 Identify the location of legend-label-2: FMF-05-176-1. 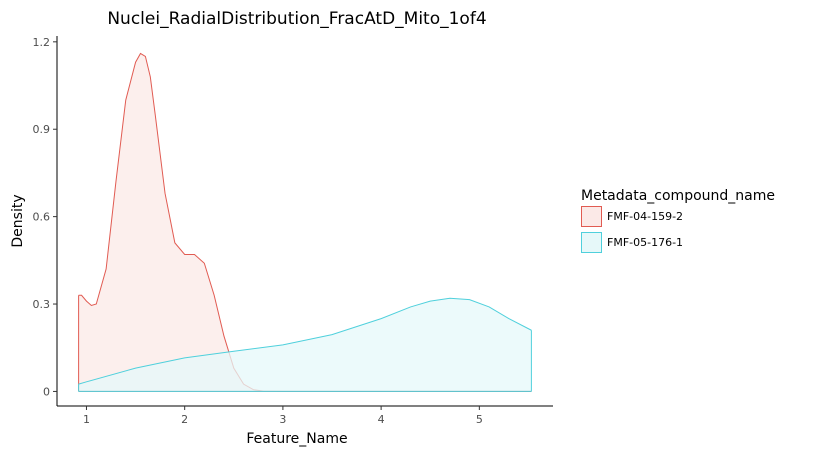
(645, 242).